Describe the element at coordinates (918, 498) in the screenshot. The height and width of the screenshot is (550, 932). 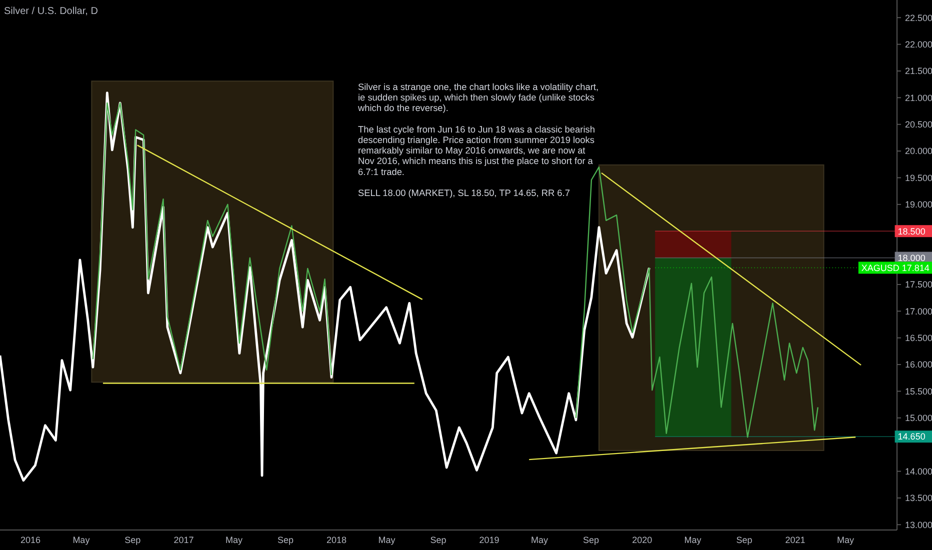
I see `y-tick-label: 13.500` at that location.